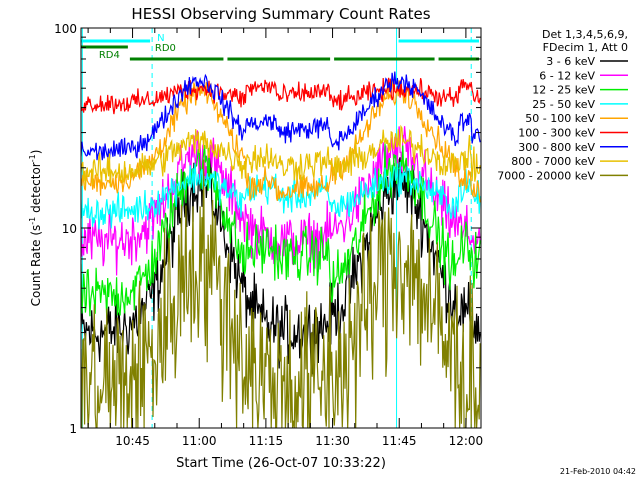 The image size is (640, 480). What do you see at coordinates (556, 133) in the screenshot?
I see `legend-label-6: 100 - 300 keV` at bounding box center [556, 133].